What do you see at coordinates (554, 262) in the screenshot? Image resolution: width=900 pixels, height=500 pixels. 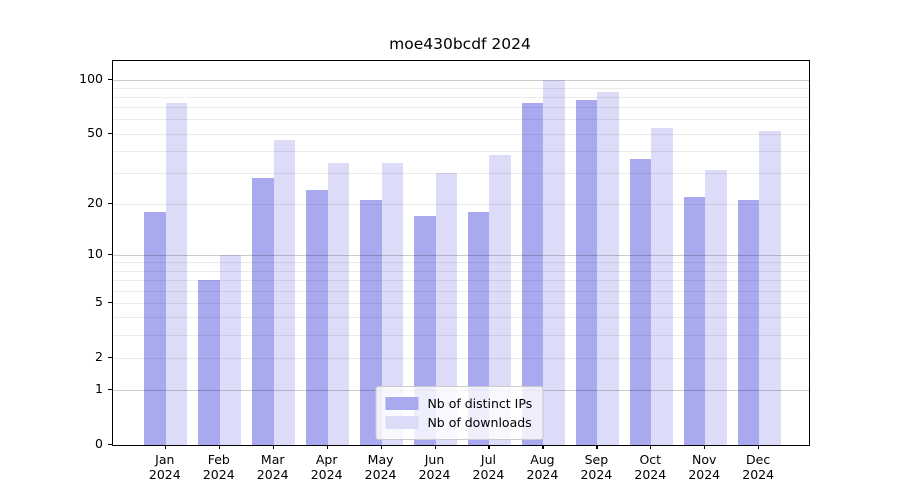 I see `bar-downloads-aug` at bounding box center [554, 262].